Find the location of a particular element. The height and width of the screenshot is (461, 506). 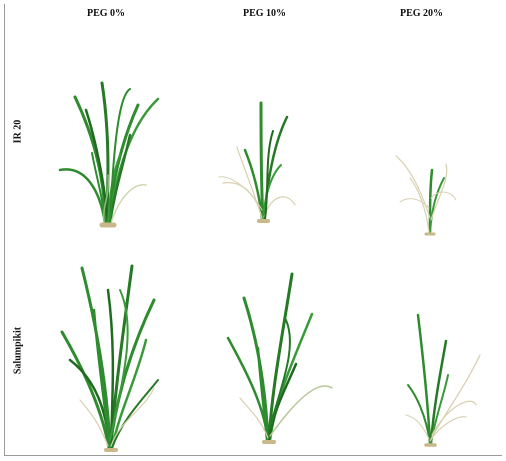

photo-salumpikit-peg0 is located at coordinates (109, 358).